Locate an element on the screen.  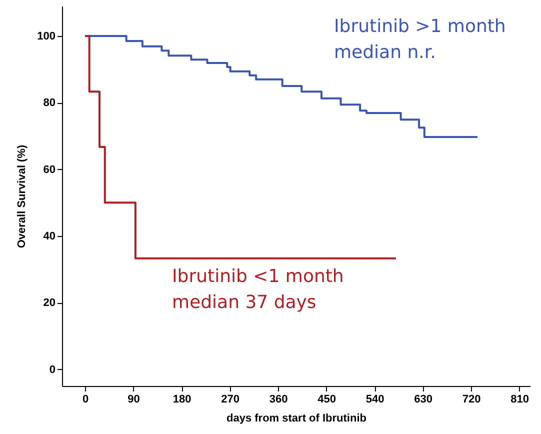
series-label: Ibrutinib <1 month is located at coordinates (258, 276).